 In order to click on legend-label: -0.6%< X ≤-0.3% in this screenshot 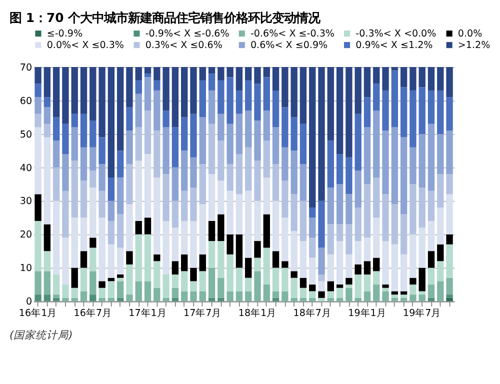, I will do `click(292, 34)`.